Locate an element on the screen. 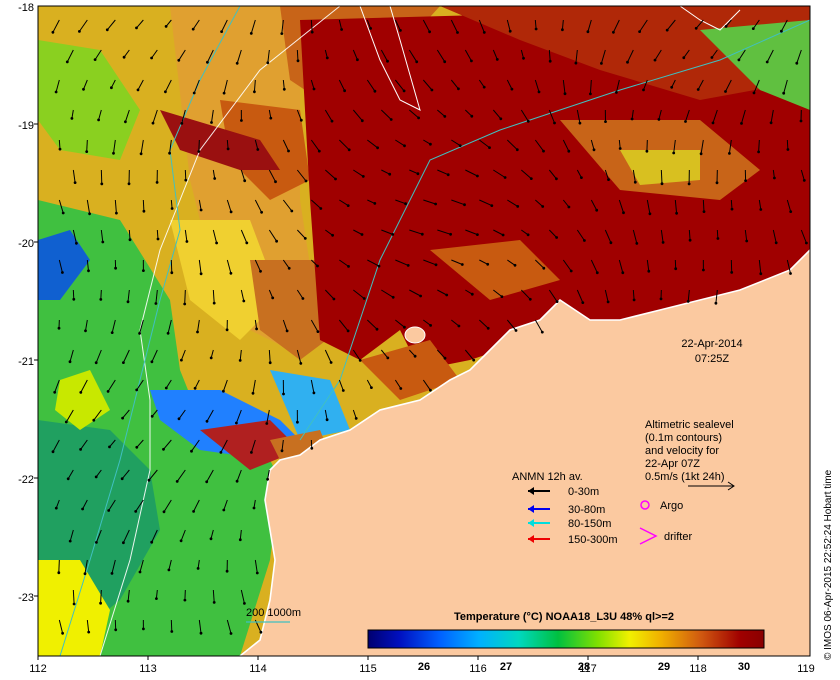 The width and height of the screenshot is (840, 680). colorbar-tick: 28 is located at coordinates (584, 667).